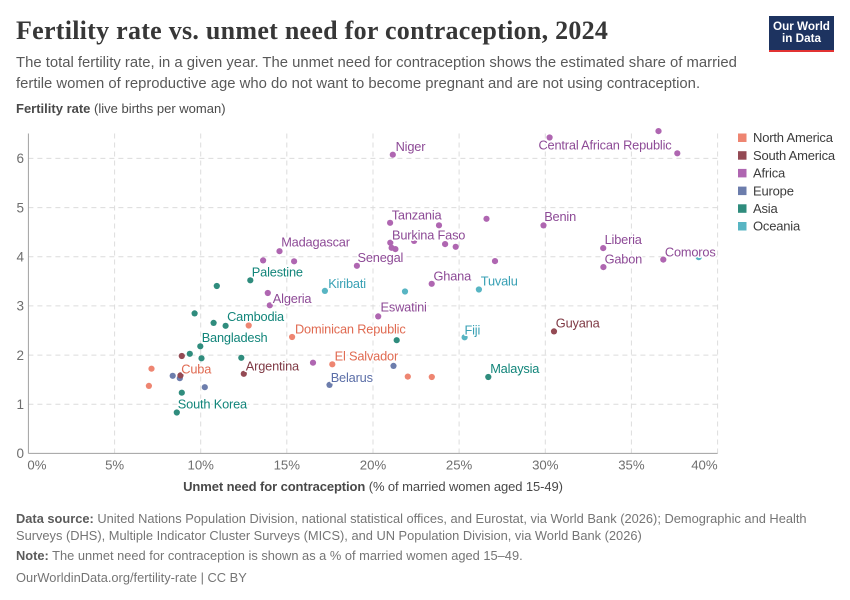 This screenshot has width=850, height=600. Describe the element at coordinates (453, 276) in the screenshot. I see `svg-text: Ghana` at that location.